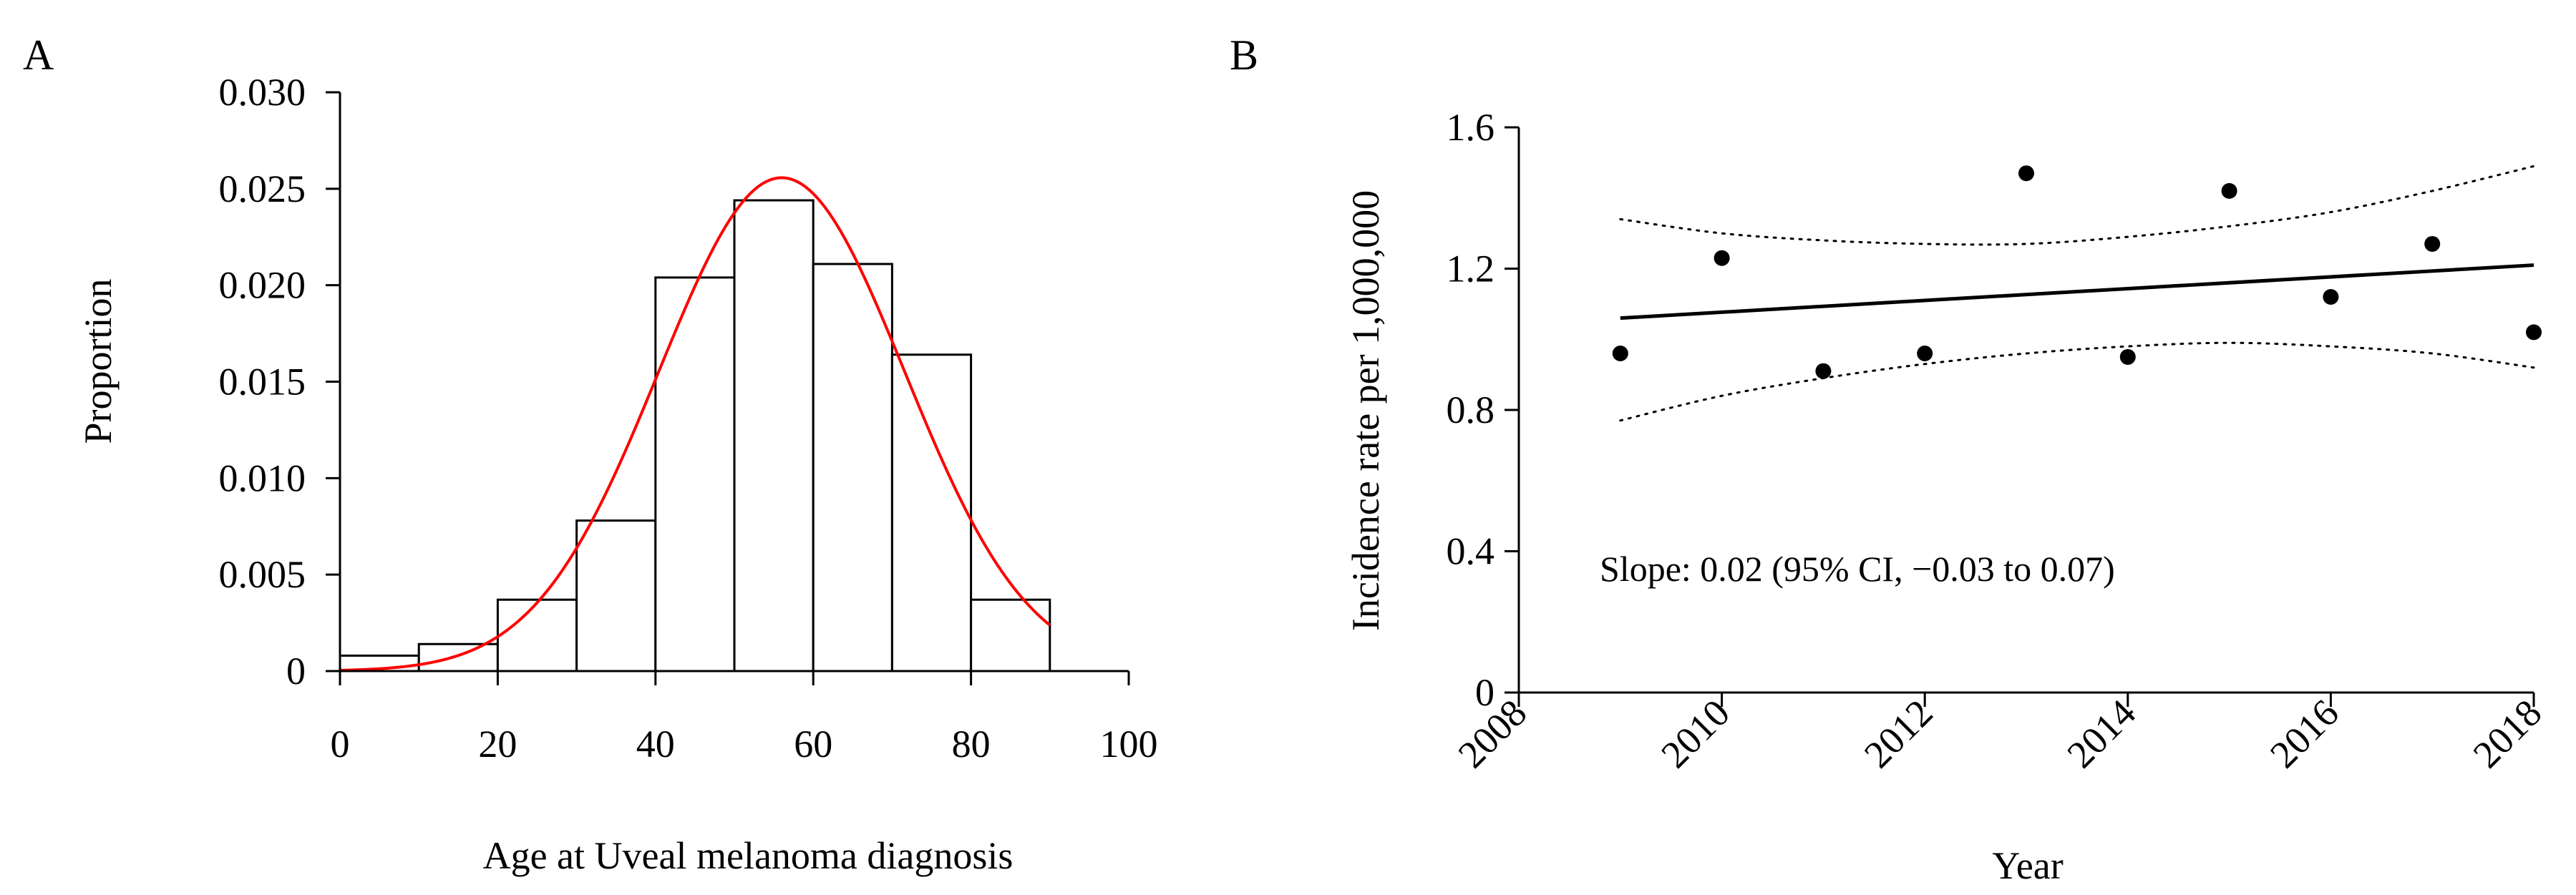 The height and width of the screenshot is (895, 2576). Describe the element at coordinates (1244, 55) in the screenshot. I see `panel-b-label: B` at that location.